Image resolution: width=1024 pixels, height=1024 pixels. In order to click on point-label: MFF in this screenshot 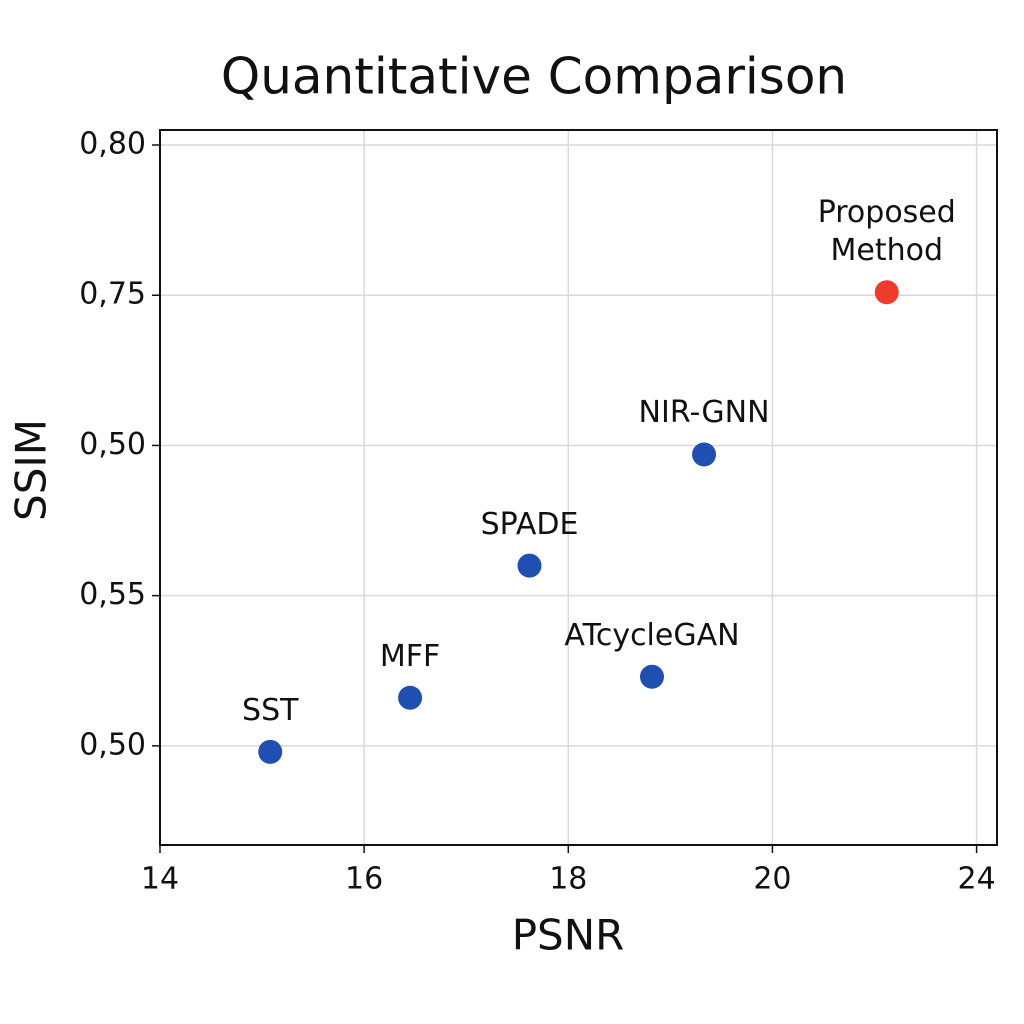, I will do `click(410, 656)`.